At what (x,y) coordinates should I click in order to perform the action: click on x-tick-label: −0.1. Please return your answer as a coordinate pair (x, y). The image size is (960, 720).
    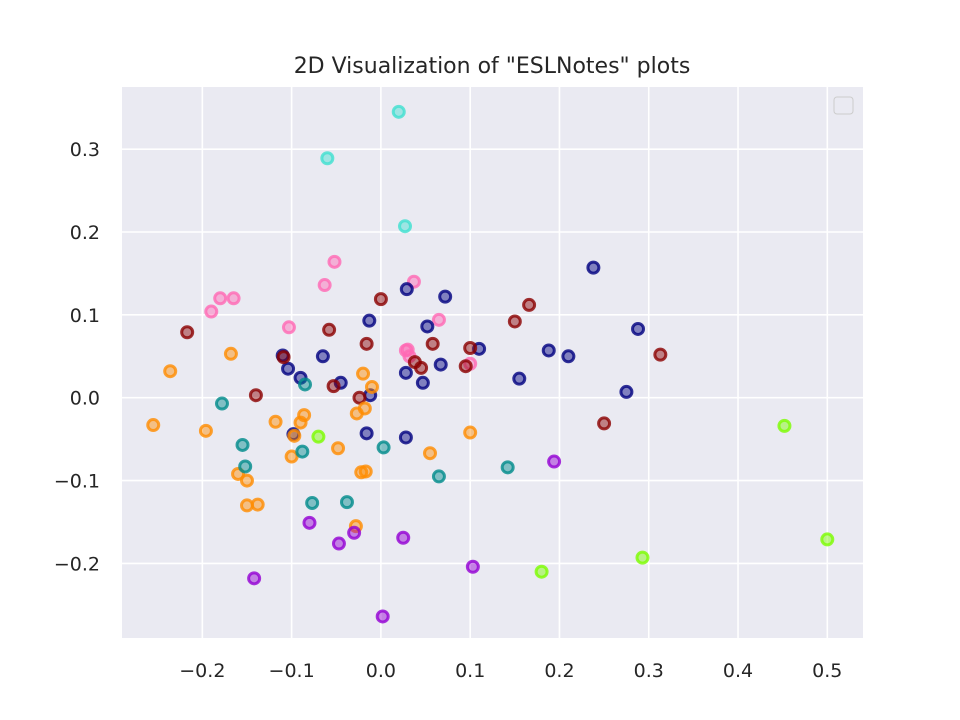
    Looking at the image, I should click on (292, 671).